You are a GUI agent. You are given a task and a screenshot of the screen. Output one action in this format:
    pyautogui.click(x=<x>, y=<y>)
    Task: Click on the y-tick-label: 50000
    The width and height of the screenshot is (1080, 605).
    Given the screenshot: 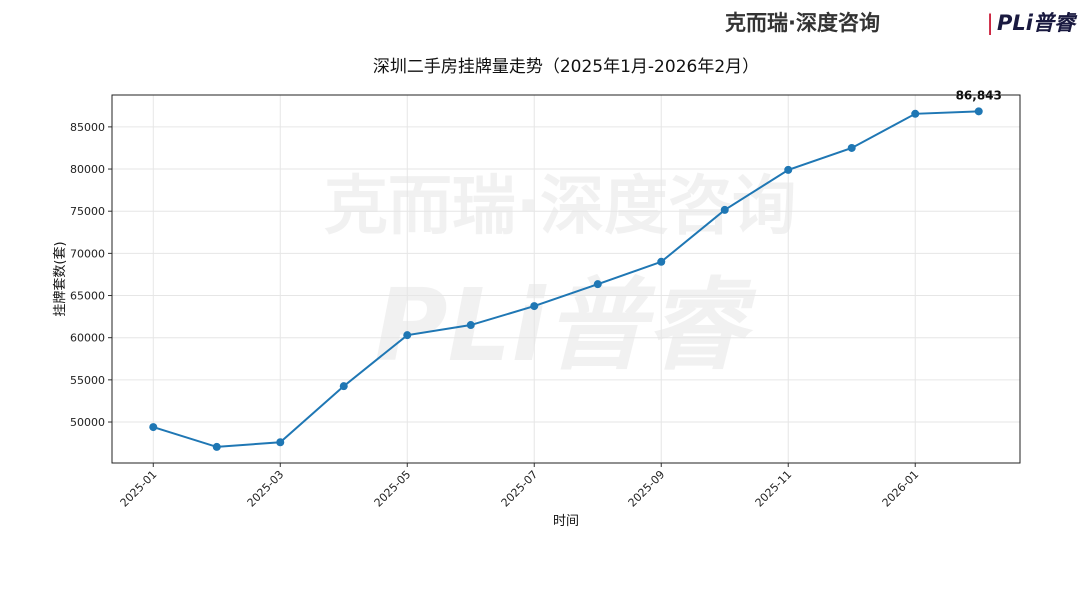 What is the action you would take?
    pyautogui.click(x=87, y=422)
    